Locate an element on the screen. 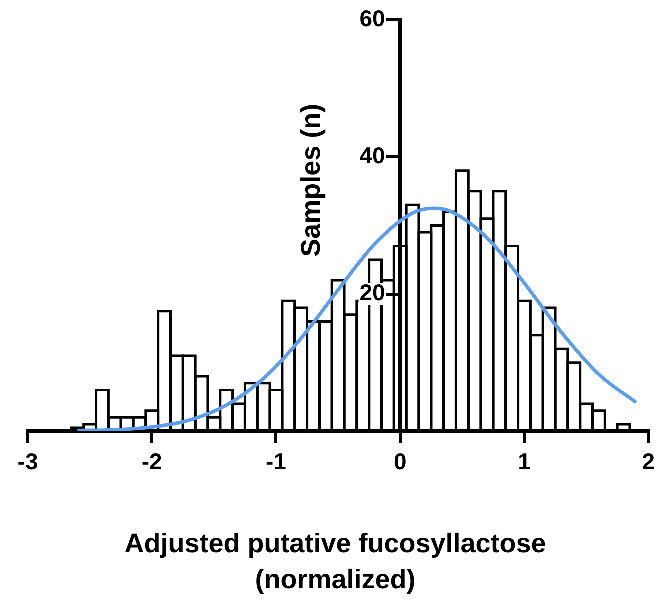  x-tick-label: -1 is located at coordinates (276, 461).